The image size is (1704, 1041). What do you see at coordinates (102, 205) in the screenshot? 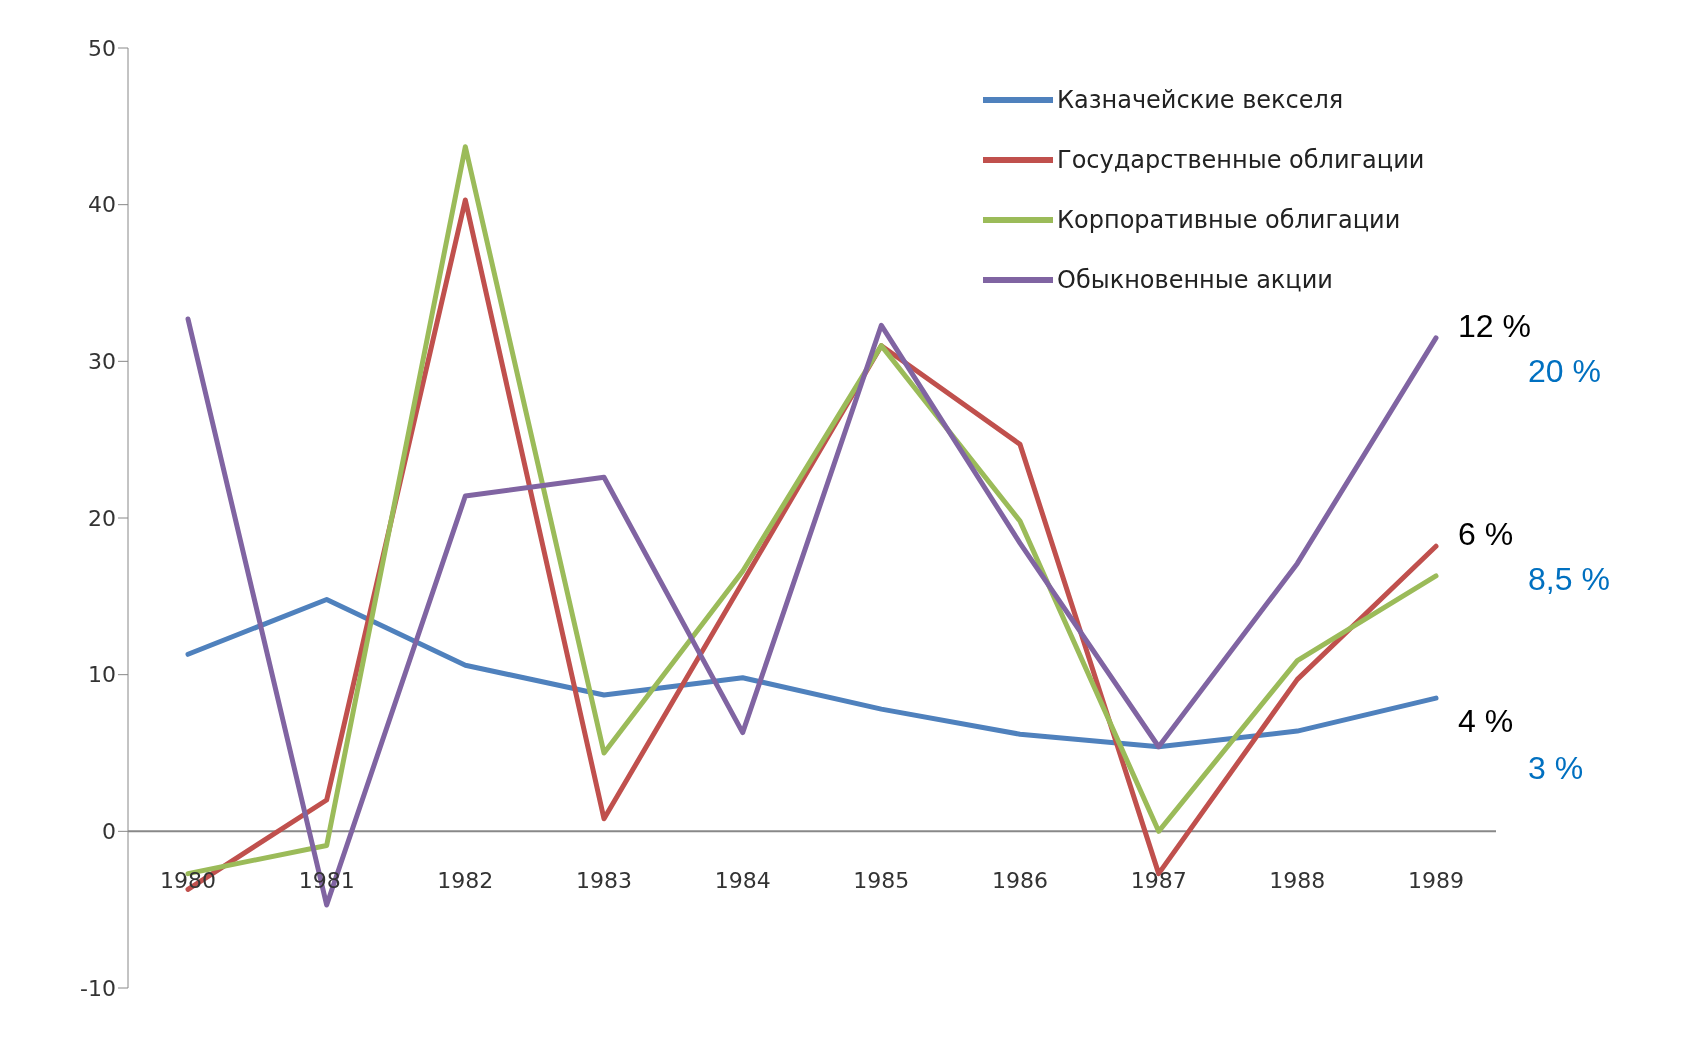
I see `y-tick-label: 40` at bounding box center [102, 205].